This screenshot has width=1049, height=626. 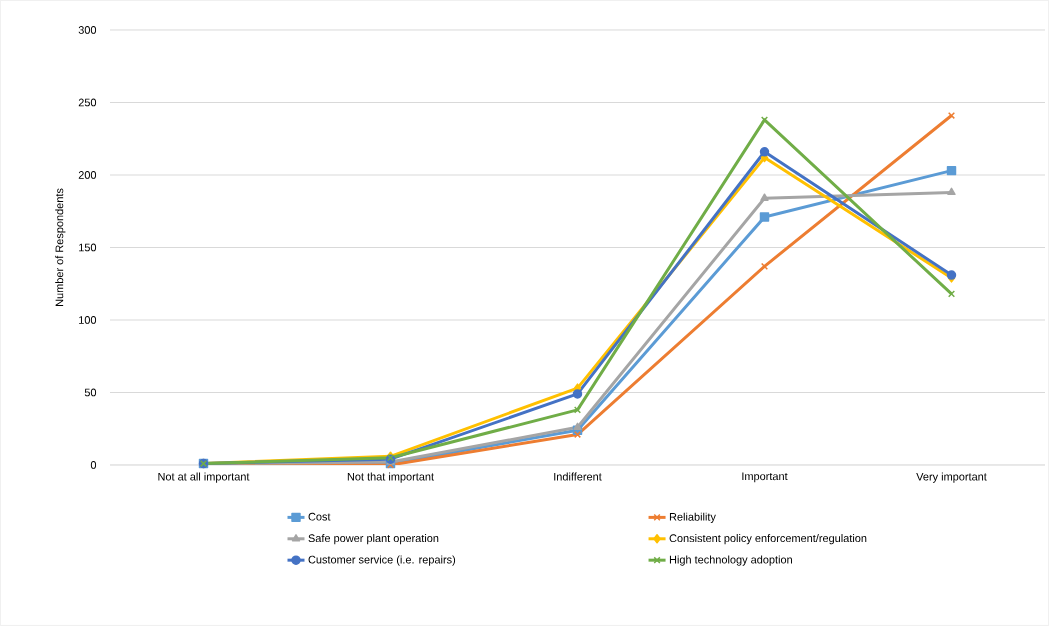 I want to click on y-tick-label: 250, so click(x=87, y=102).